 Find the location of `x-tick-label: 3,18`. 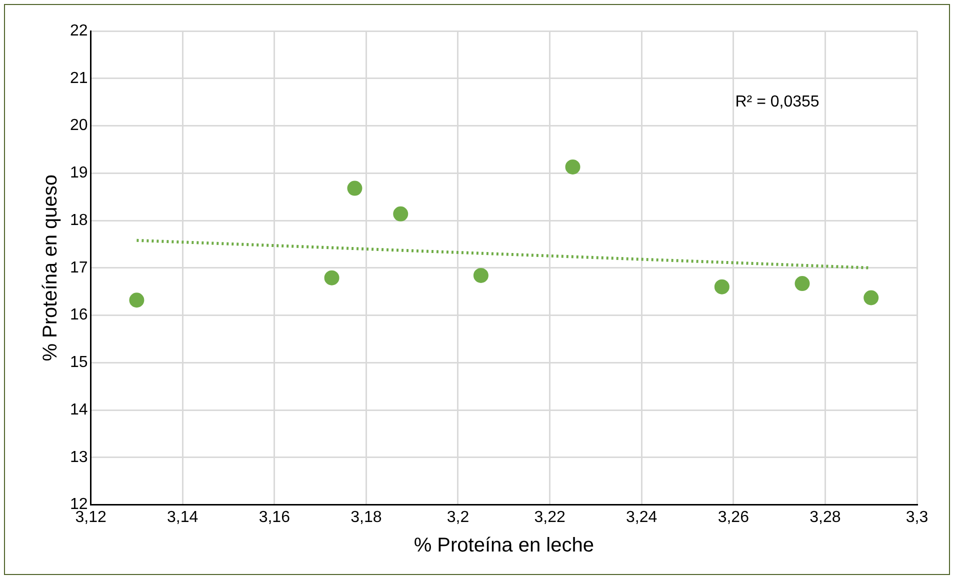

x-tick-label: 3,18 is located at coordinates (366, 517).